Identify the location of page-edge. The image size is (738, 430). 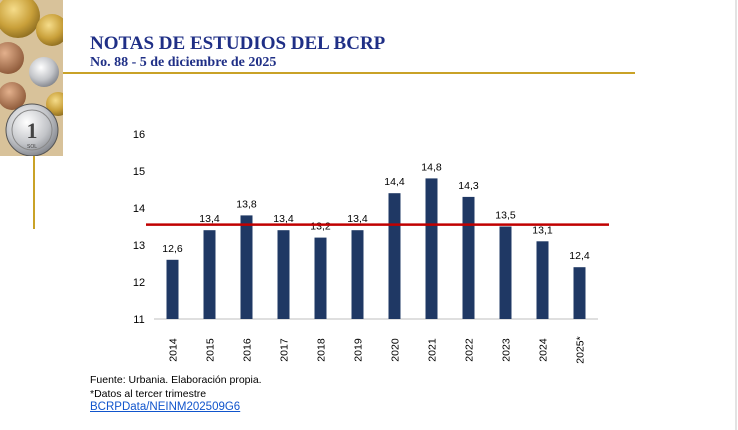
(736, 215).